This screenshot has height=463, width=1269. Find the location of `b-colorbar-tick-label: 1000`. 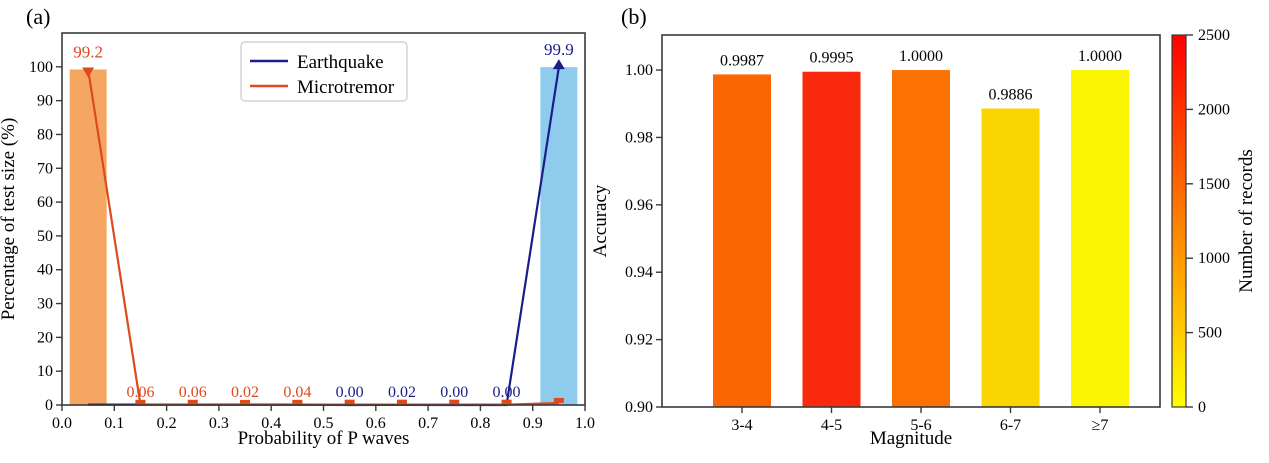

b-colorbar-tick-label: 1000 is located at coordinates (1214, 258).